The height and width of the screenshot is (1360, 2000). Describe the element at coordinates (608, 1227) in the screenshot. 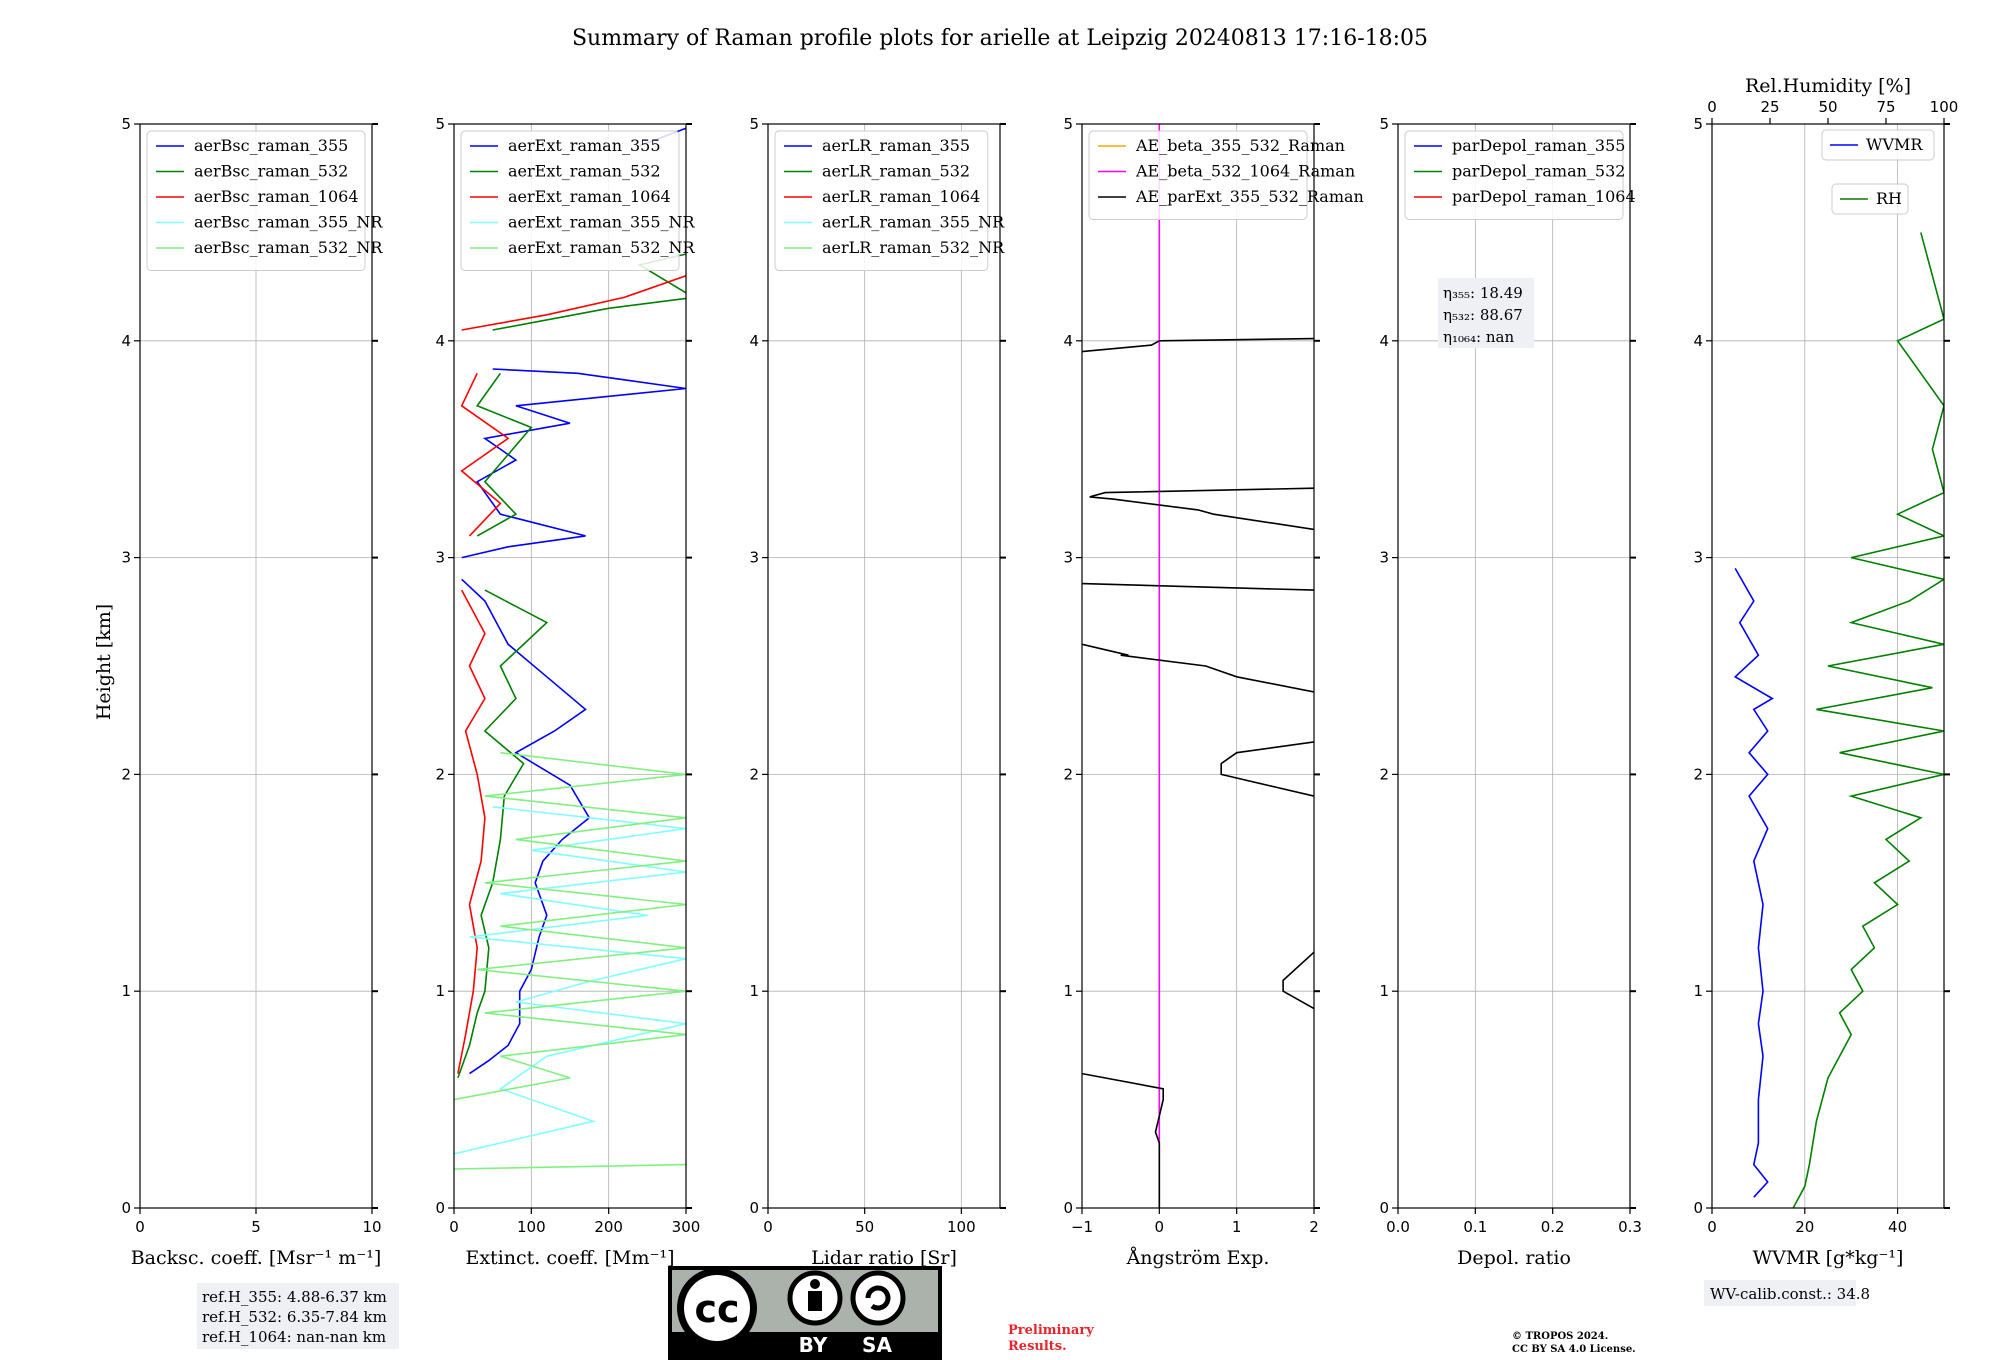

I see `x-tick-label: 200` at that location.